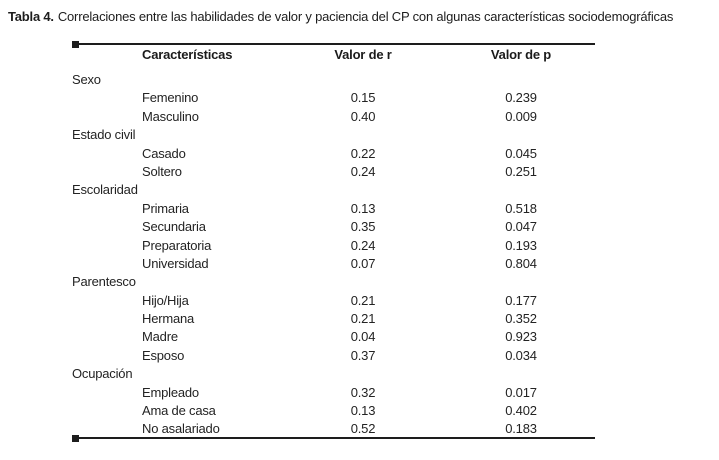 The image size is (719, 460). What do you see at coordinates (521, 263) in the screenshot?
I see `row-p-value: 0.804` at bounding box center [521, 263].